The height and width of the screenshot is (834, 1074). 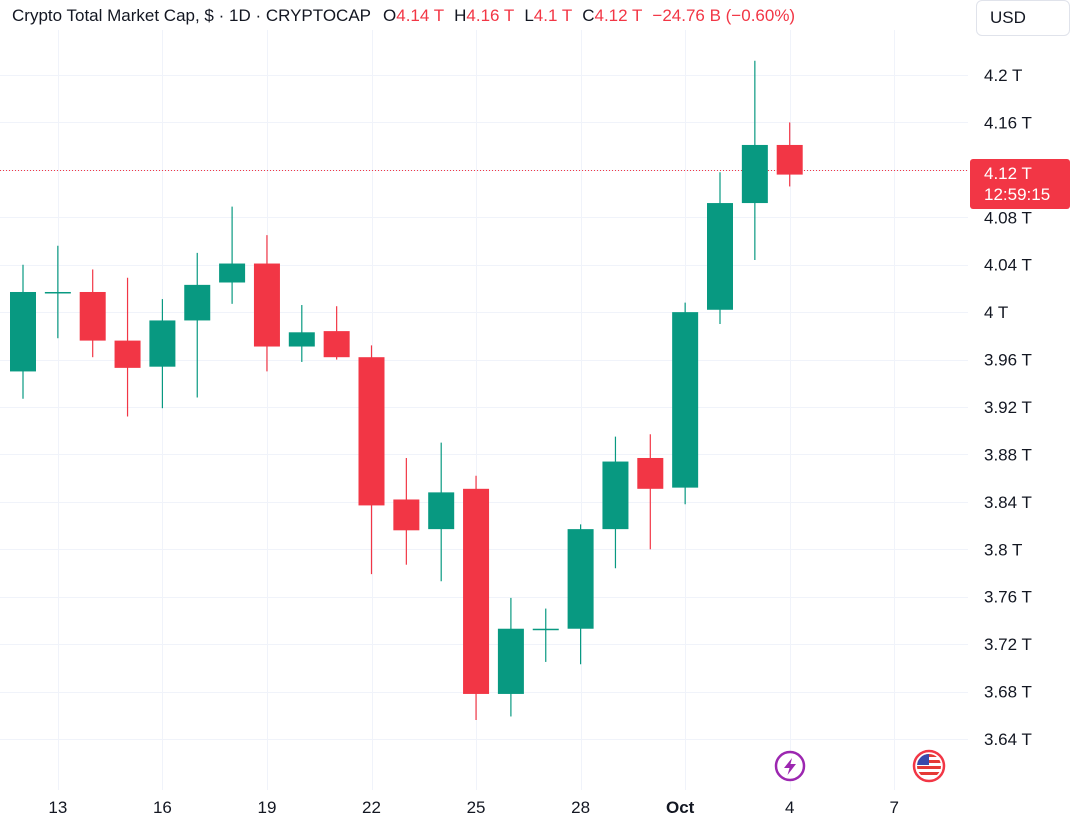 What do you see at coordinates (789, 807) in the screenshot?
I see `time-tick-label: 4` at bounding box center [789, 807].